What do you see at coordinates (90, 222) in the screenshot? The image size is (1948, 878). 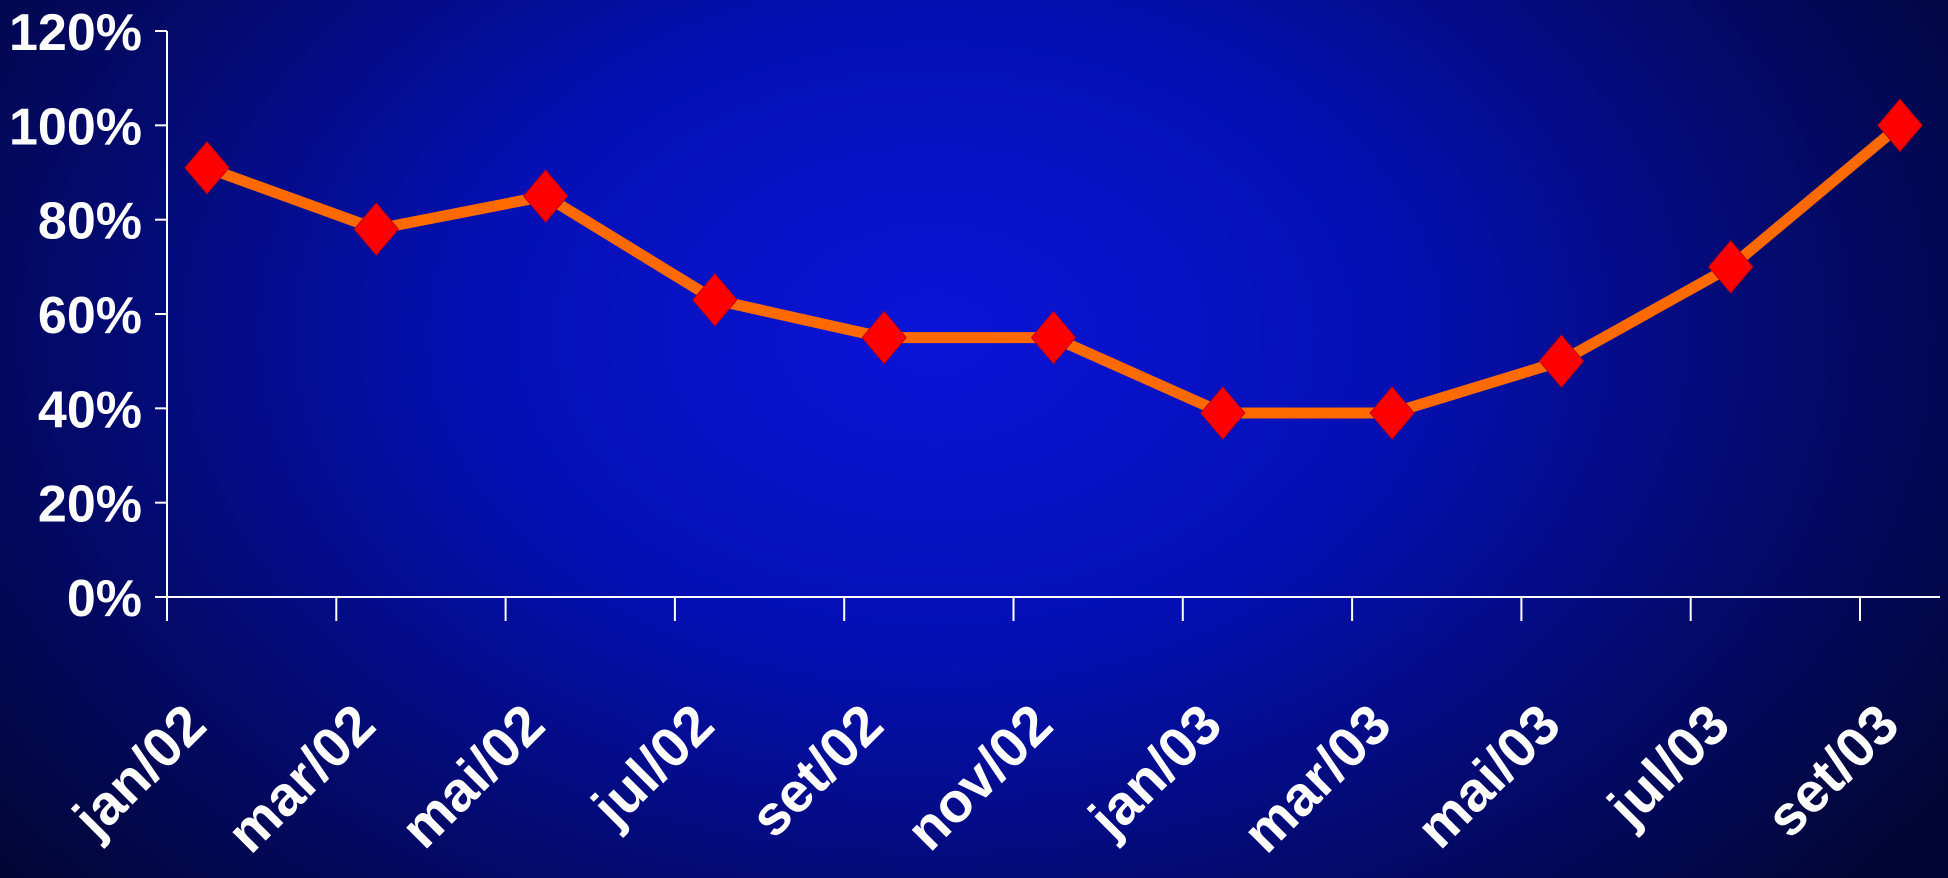 I see `y-tick-label: 80%` at bounding box center [90, 222].